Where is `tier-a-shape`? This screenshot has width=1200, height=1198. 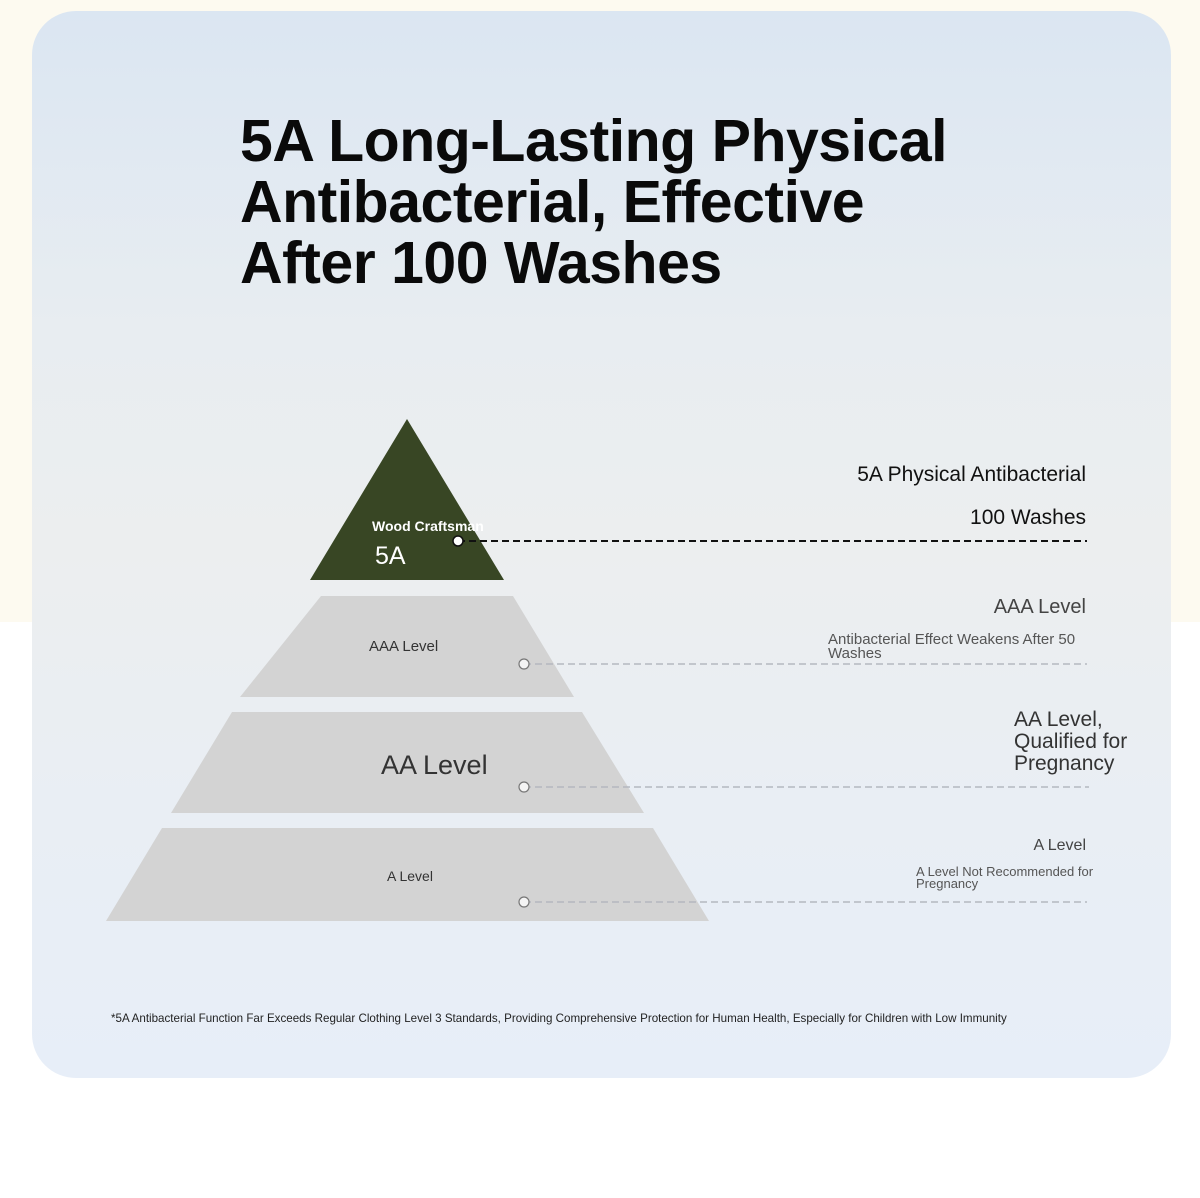 tier-a-shape is located at coordinates (407, 874).